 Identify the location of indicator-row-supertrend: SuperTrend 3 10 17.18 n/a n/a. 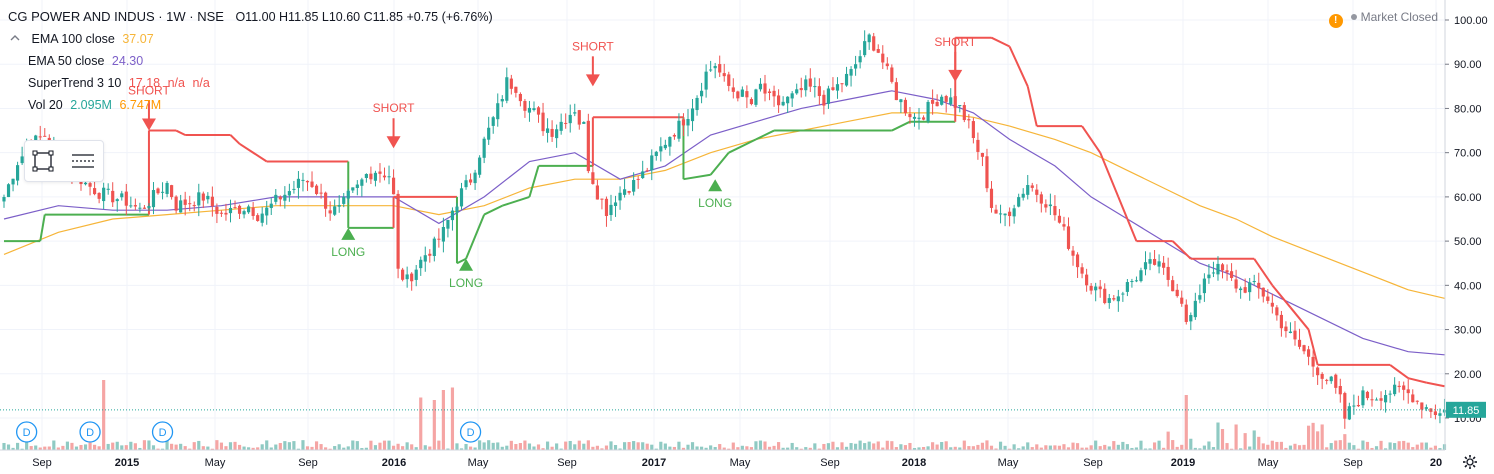
(250, 83).